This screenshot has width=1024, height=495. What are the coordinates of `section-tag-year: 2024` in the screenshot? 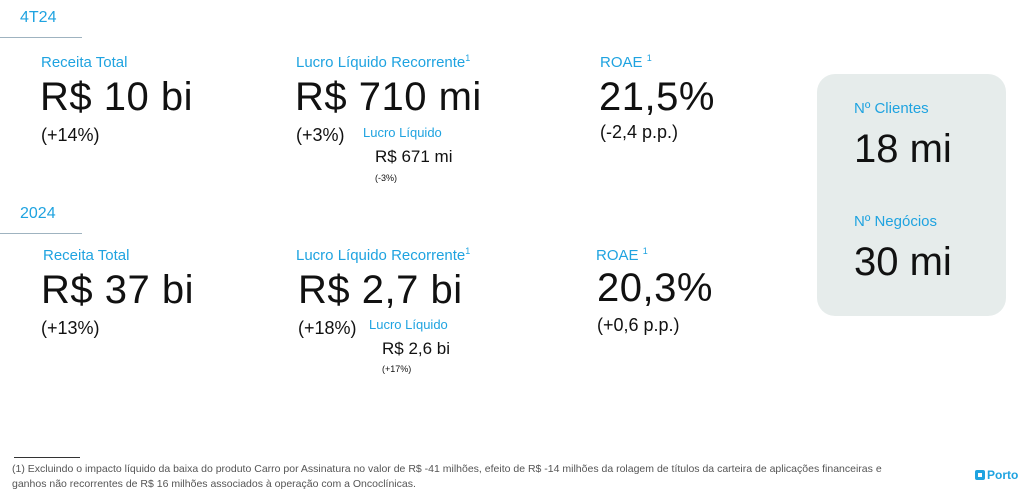 It's located at (38, 213).